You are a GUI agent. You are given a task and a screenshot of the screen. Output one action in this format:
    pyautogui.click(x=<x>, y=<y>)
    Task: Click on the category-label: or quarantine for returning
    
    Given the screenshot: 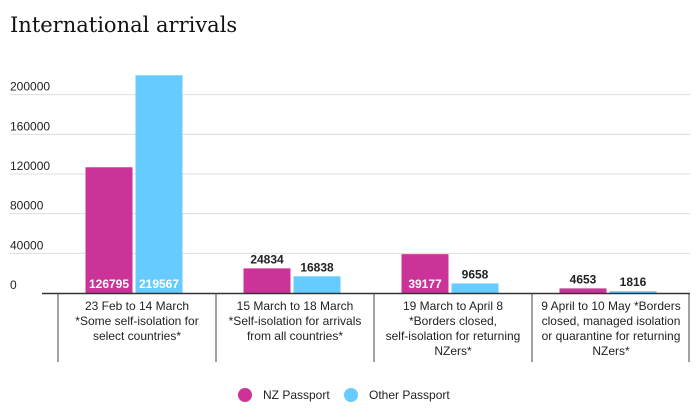 What is the action you would take?
    pyautogui.click(x=611, y=336)
    